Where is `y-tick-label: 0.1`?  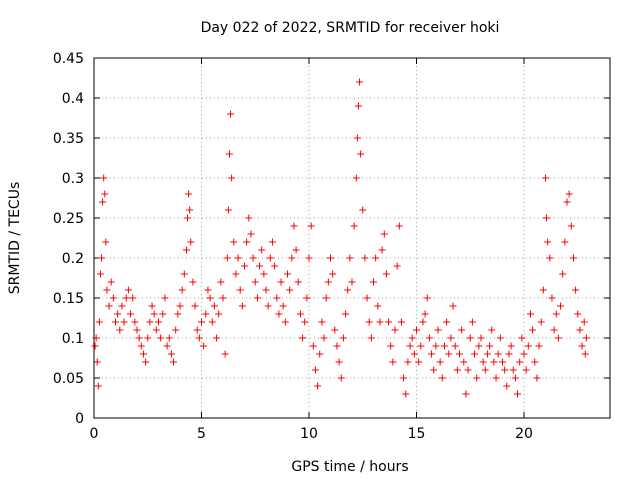 y-tick-label: 0.1 is located at coordinates (73, 339).